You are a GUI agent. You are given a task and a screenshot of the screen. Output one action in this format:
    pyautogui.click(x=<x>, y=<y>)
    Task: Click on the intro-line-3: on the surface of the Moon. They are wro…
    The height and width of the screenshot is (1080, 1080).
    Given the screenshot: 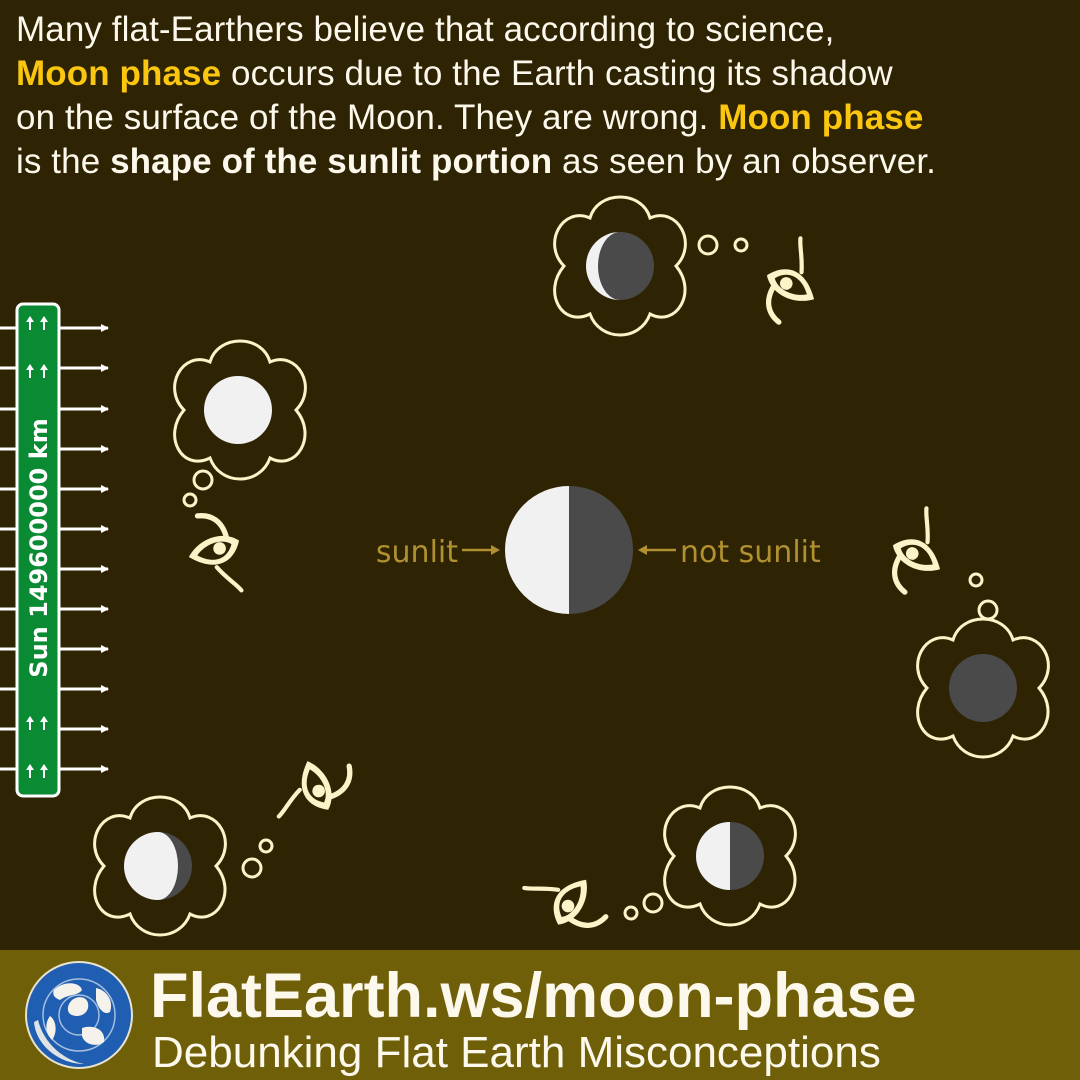 What is the action you would take?
    pyautogui.click(x=544, y=118)
    